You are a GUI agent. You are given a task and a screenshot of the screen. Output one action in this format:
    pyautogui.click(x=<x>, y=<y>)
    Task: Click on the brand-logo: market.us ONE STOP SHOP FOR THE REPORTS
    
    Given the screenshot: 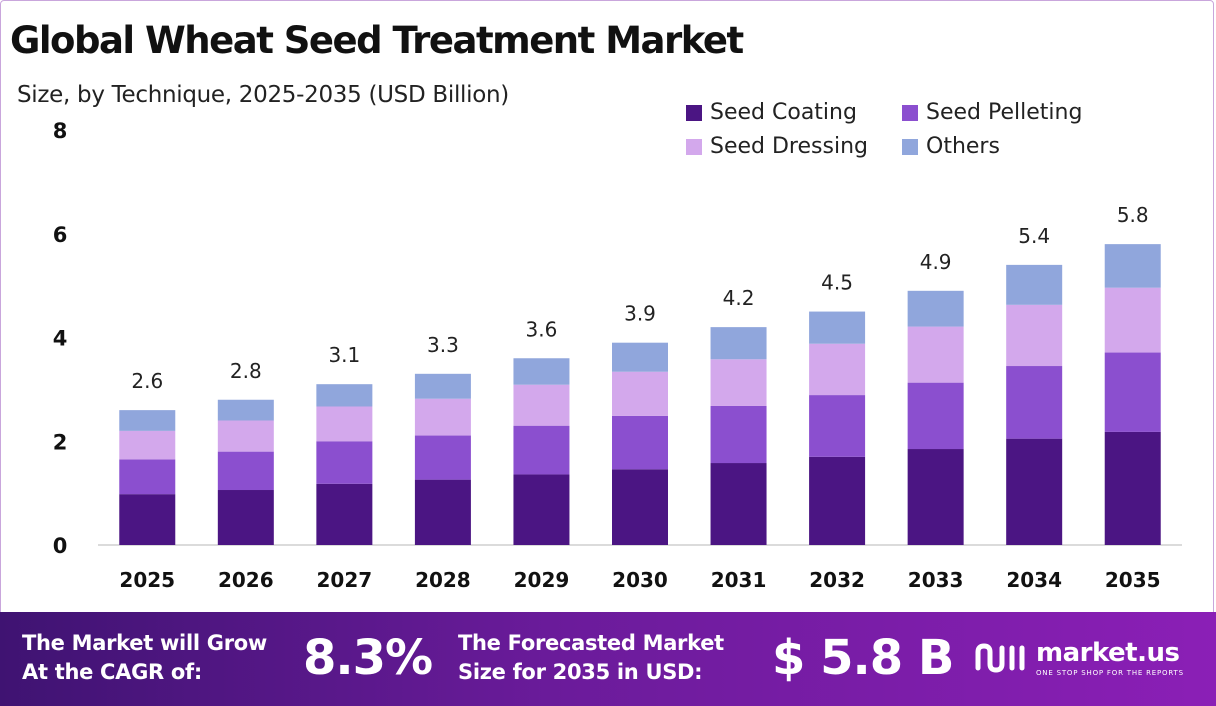 What is the action you would take?
    pyautogui.click(x=1078, y=658)
    